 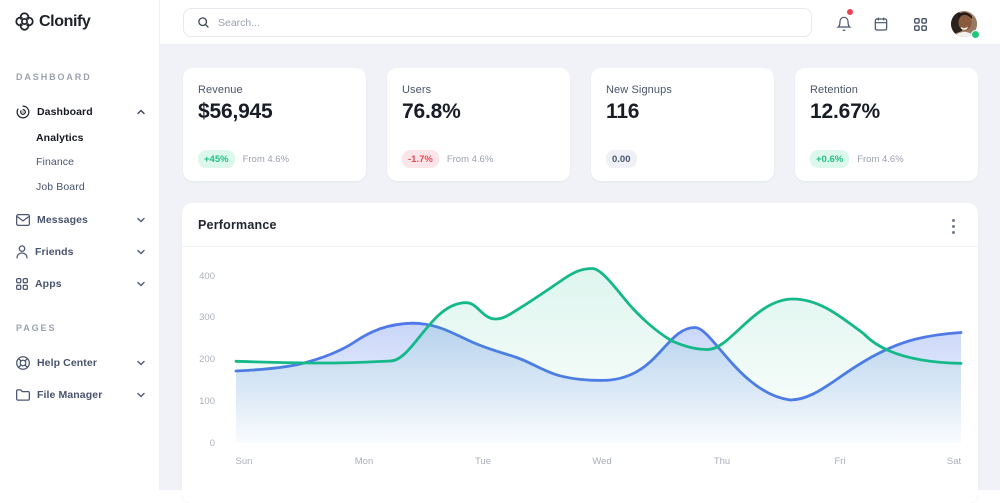 What do you see at coordinates (483, 461) in the screenshot?
I see `svg-text: Tue` at bounding box center [483, 461].